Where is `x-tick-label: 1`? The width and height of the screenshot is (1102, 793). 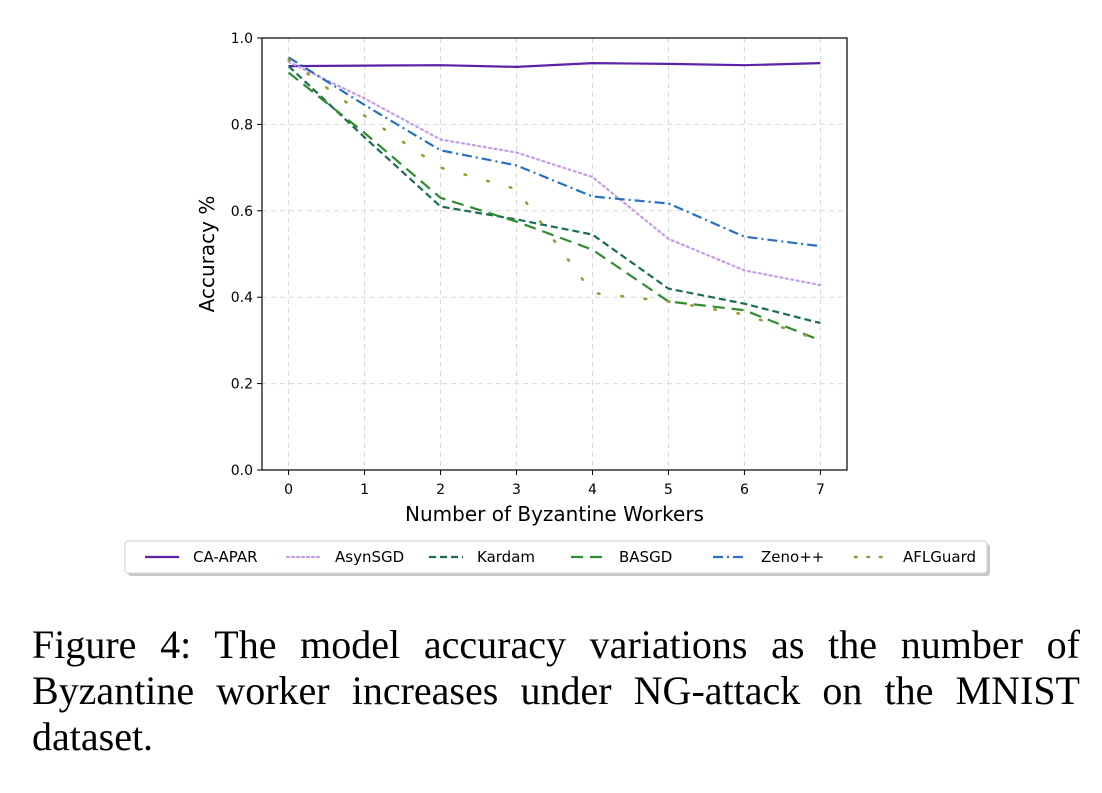
x-tick-label: 1 is located at coordinates (364, 490).